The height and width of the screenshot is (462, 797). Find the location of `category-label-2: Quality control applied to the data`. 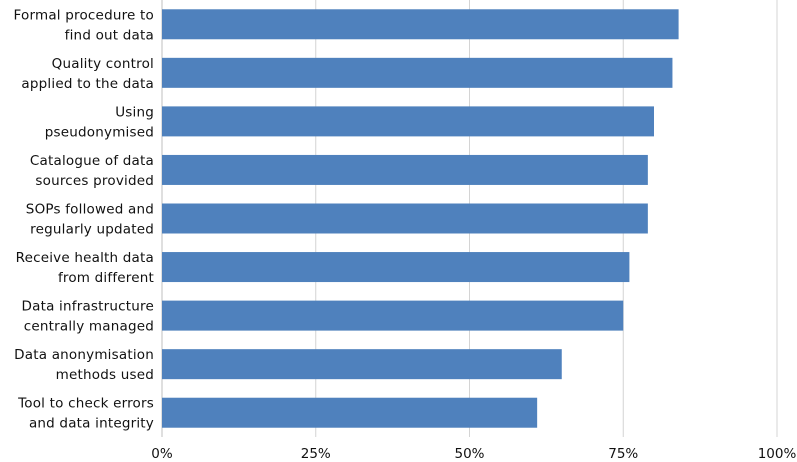

category-label-2: Quality control applied to the data is located at coordinates (87, 74).